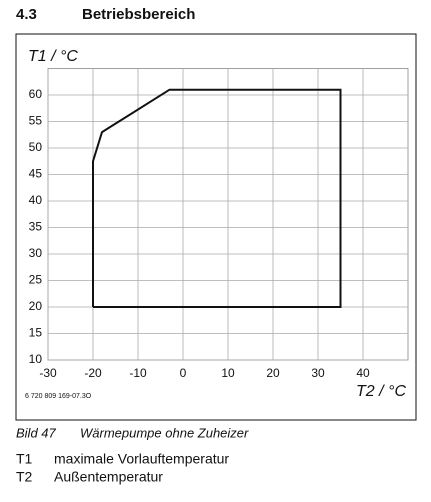  What do you see at coordinates (36, 432) in the screenshot?
I see `caption-label: Bild 47` at bounding box center [36, 432].